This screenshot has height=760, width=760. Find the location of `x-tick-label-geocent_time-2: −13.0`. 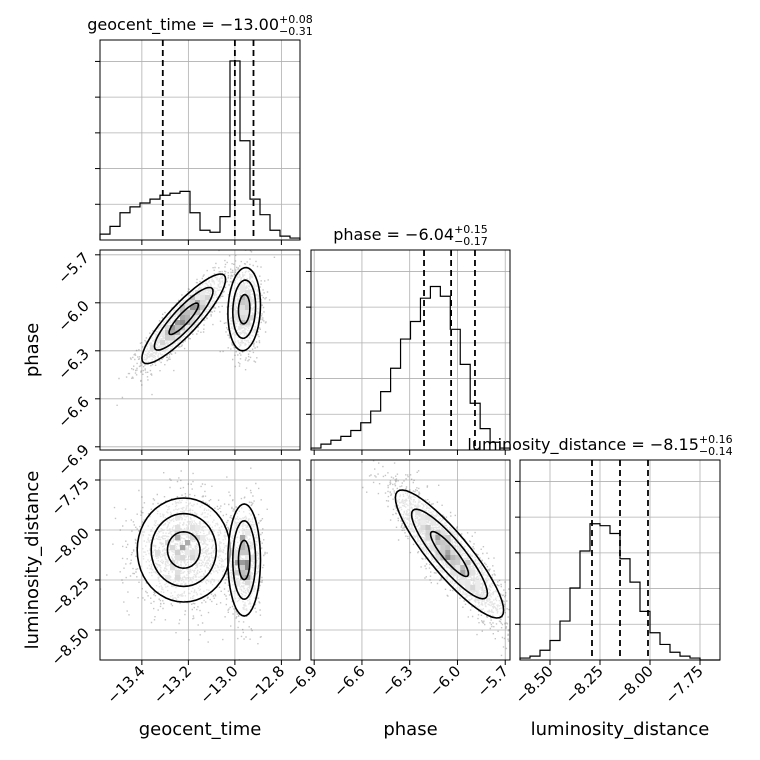

x-tick-label-geocent_time-2: −13.0 is located at coordinates (218, 684).